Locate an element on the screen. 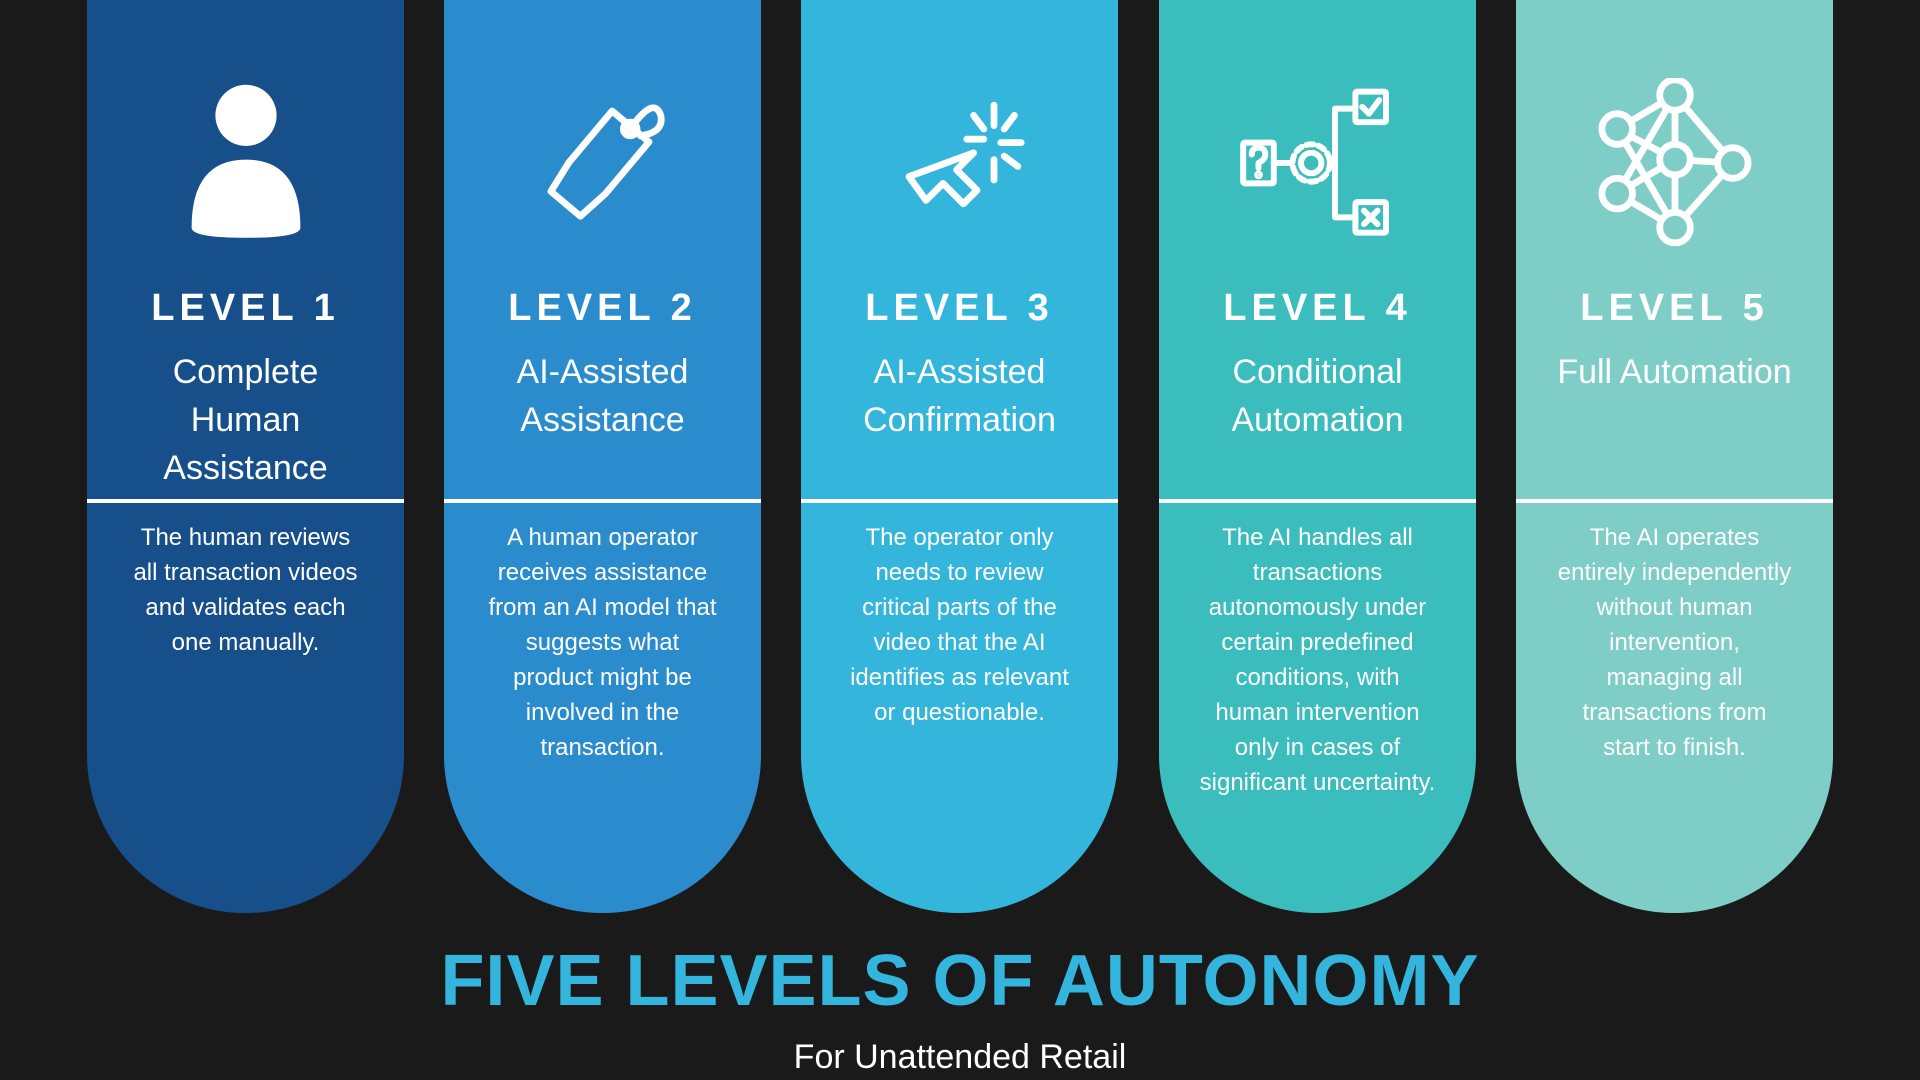 The image size is (1920, 1080). level-4-title: Conditional Automation is located at coordinates (1317, 396).